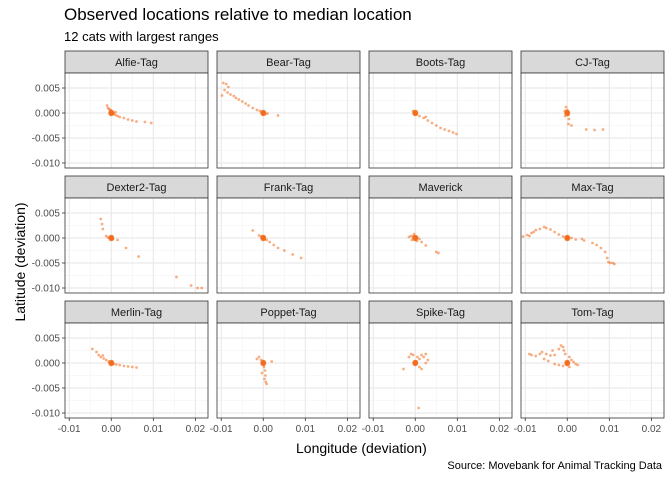 Image resolution: width=672 pixels, height=480 pixels. What do you see at coordinates (289, 188) in the screenshot?
I see `facet-label: Frank-Tag` at bounding box center [289, 188].